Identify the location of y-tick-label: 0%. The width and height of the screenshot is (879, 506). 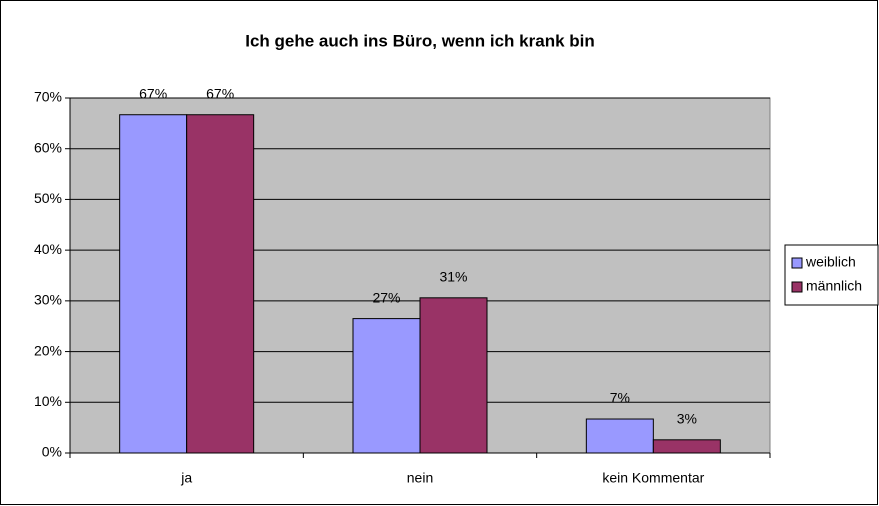
(52, 452).